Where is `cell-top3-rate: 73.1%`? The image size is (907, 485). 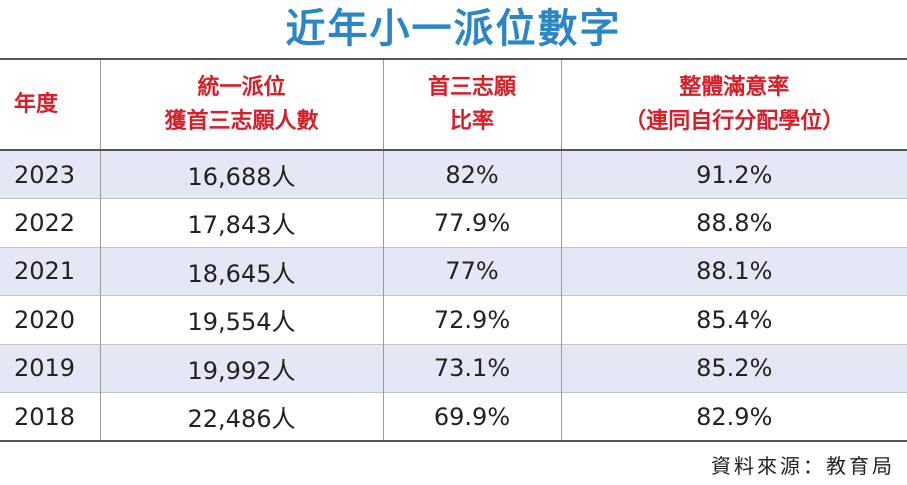
cell-top3-rate: 73.1% is located at coordinates (472, 368).